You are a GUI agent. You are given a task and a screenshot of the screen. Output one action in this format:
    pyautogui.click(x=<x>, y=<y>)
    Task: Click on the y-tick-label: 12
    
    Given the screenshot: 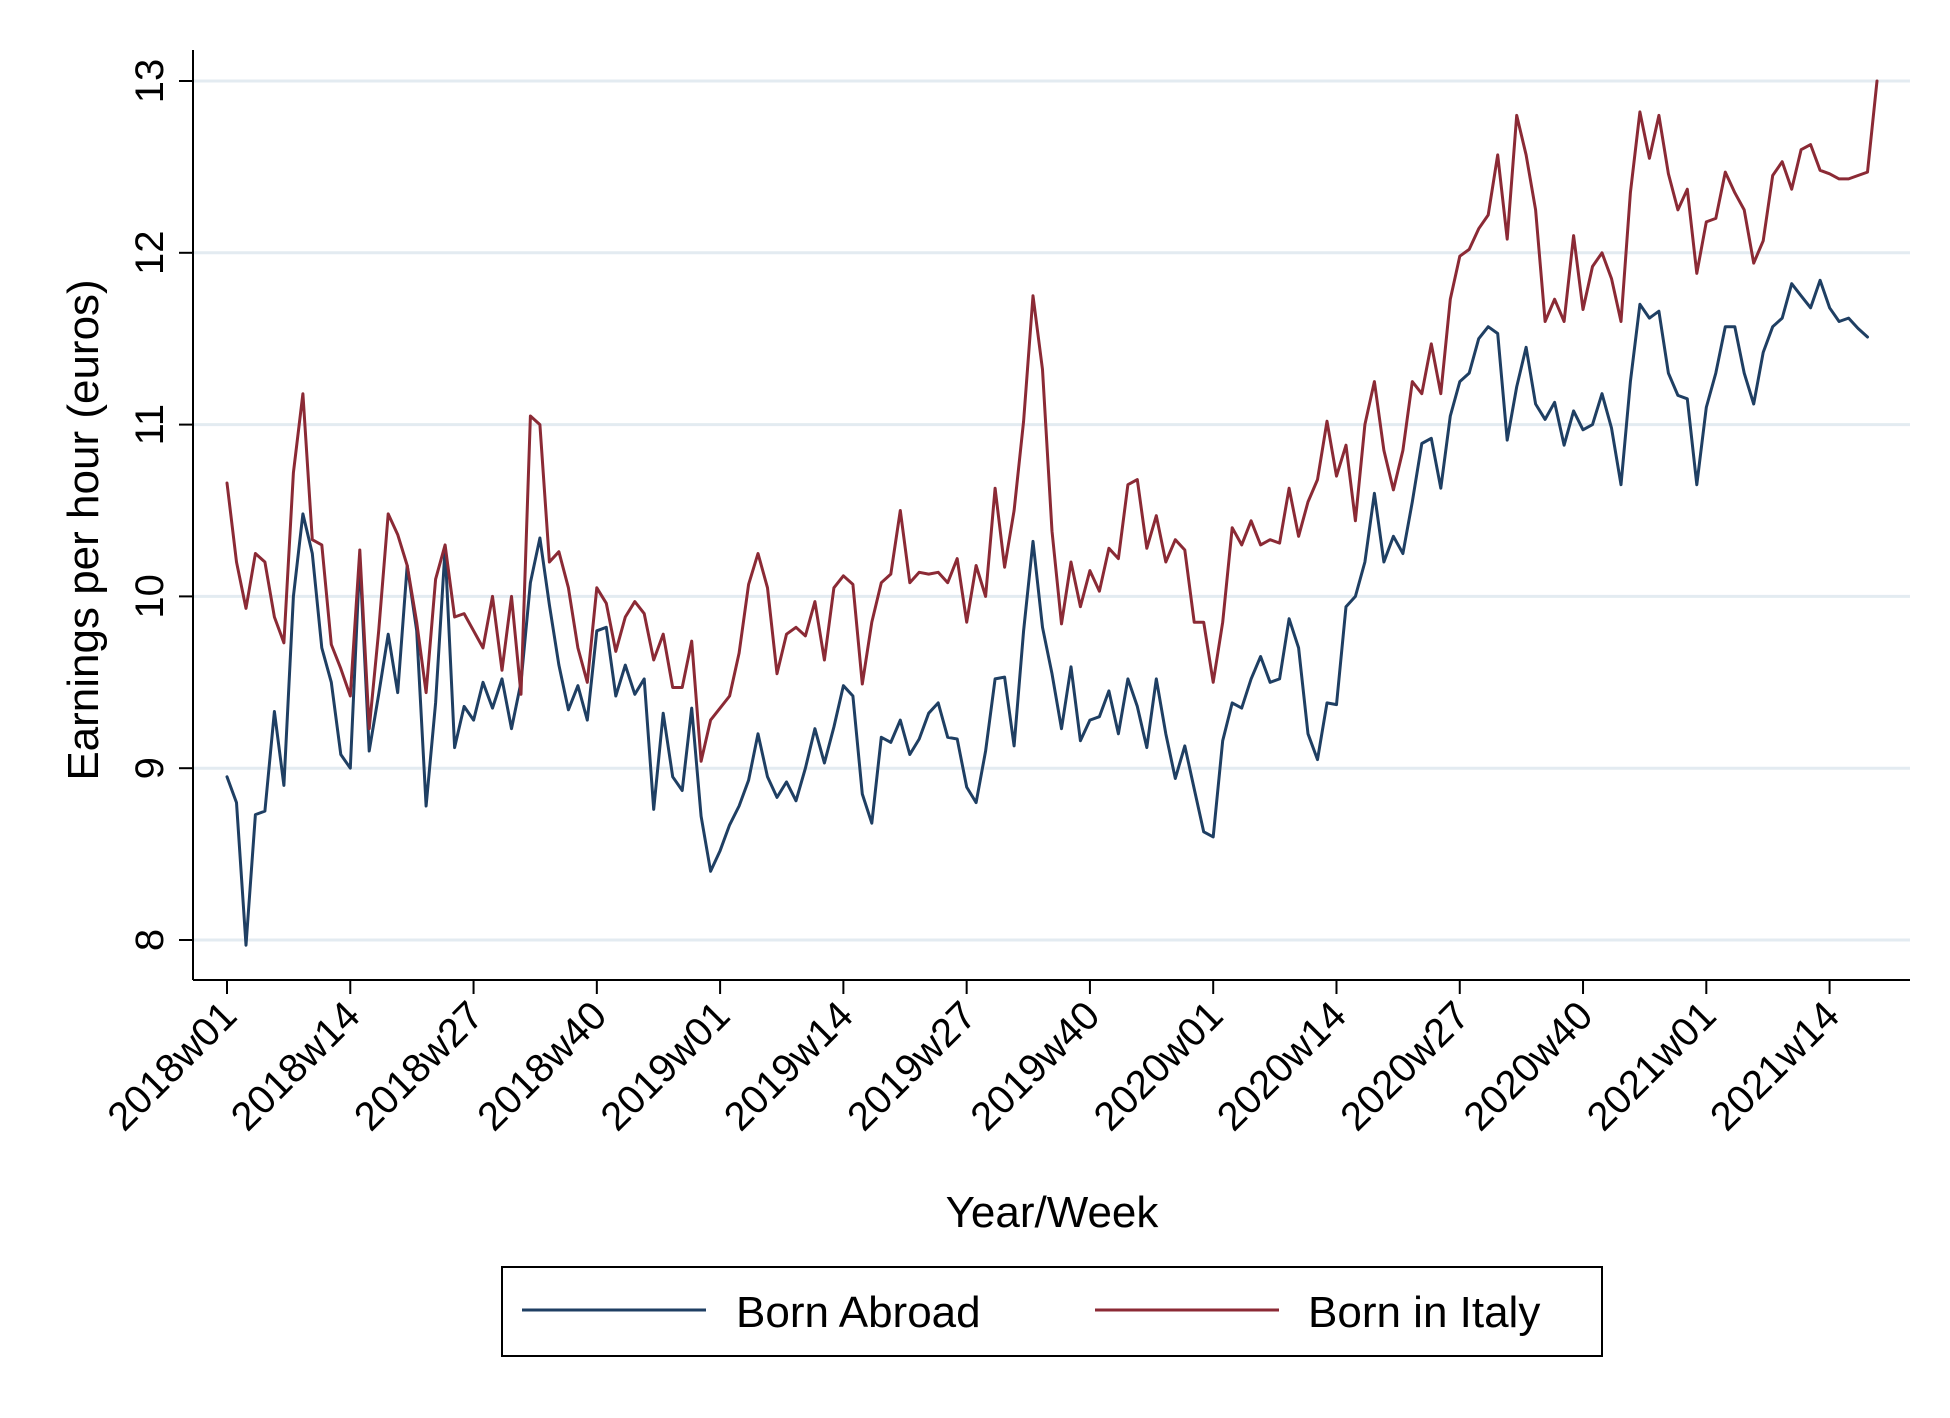 What is the action you would take?
    pyautogui.click(x=150, y=253)
    